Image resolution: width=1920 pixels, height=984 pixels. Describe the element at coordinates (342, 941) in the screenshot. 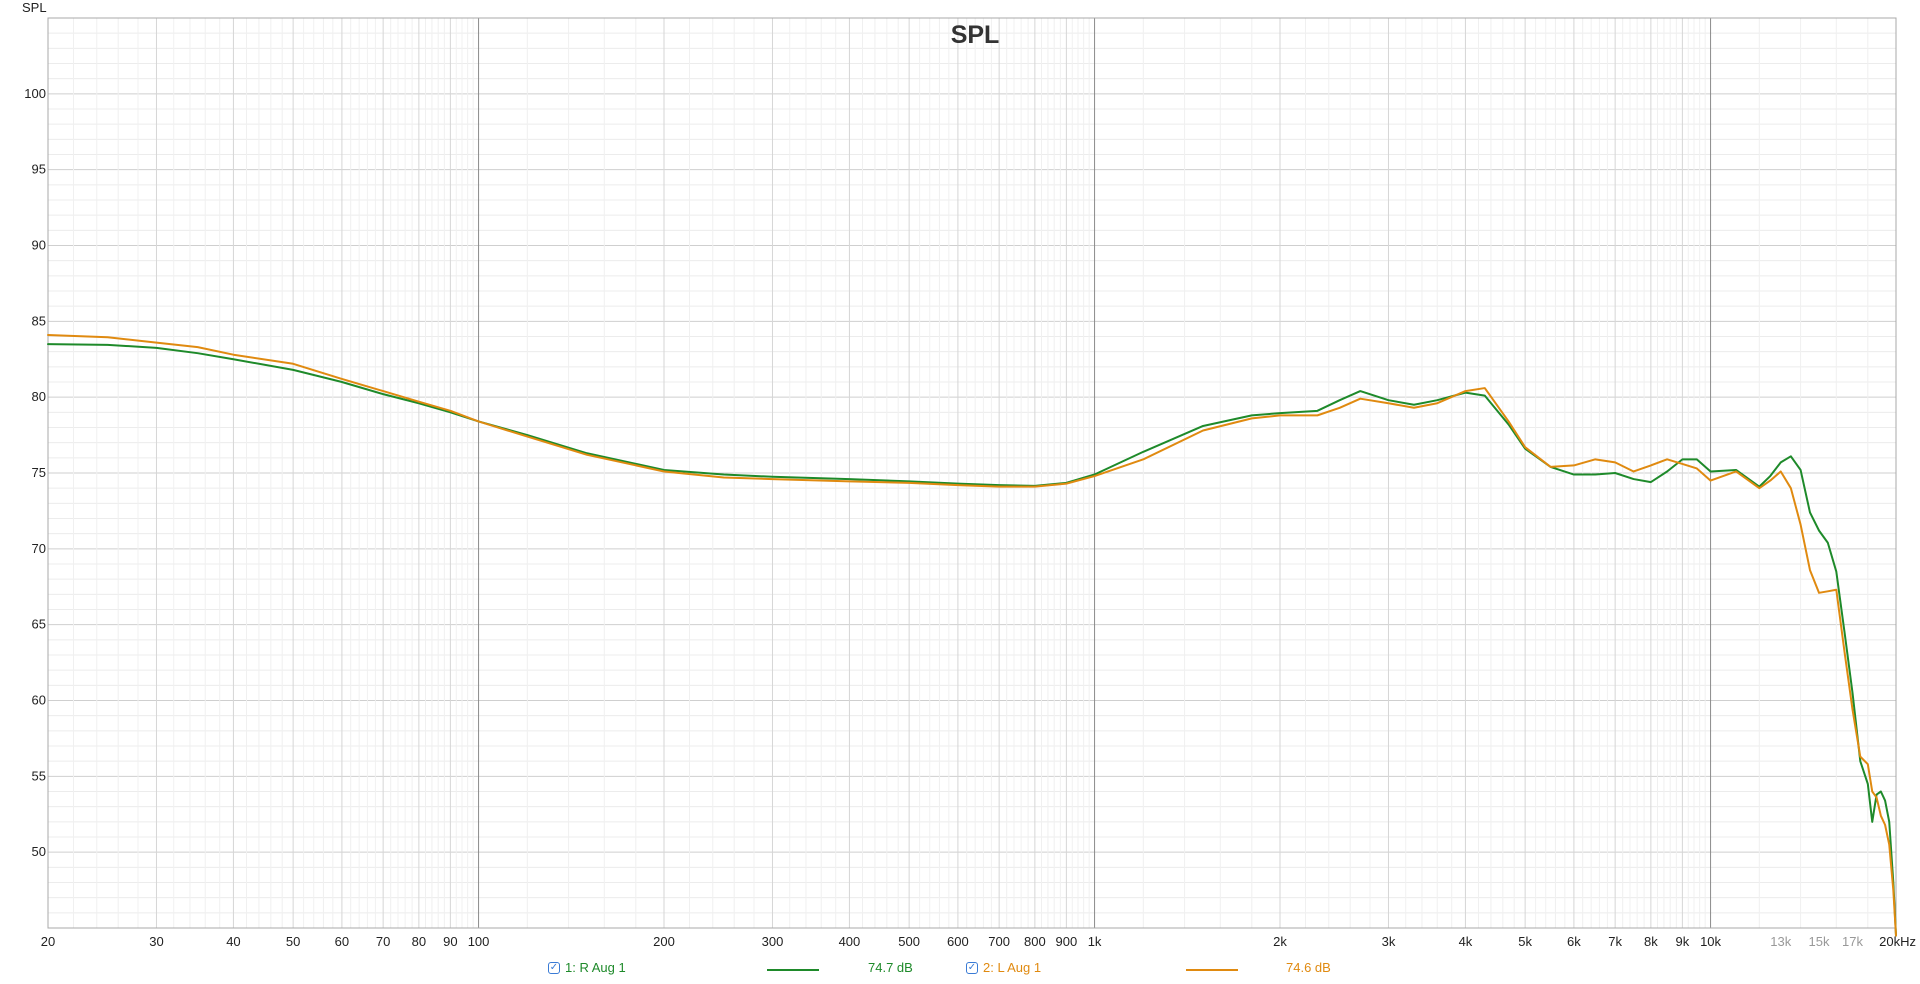

I see `x-tick-label: 60` at that location.